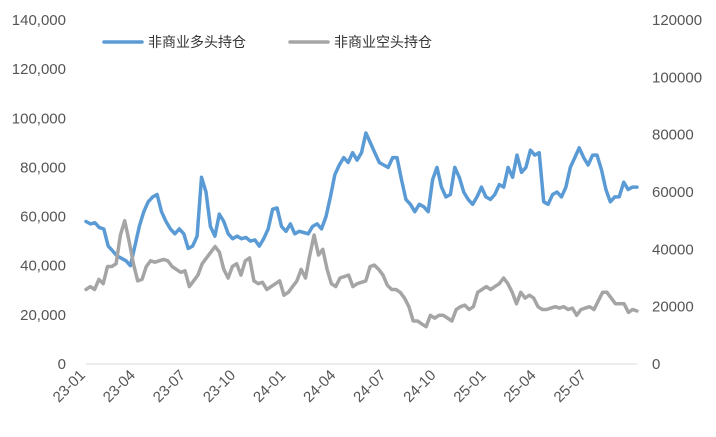 The image size is (716, 437). What do you see at coordinates (419, 386) in the screenshot?
I see `x-tick-label: 24-10` at bounding box center [419, 386].